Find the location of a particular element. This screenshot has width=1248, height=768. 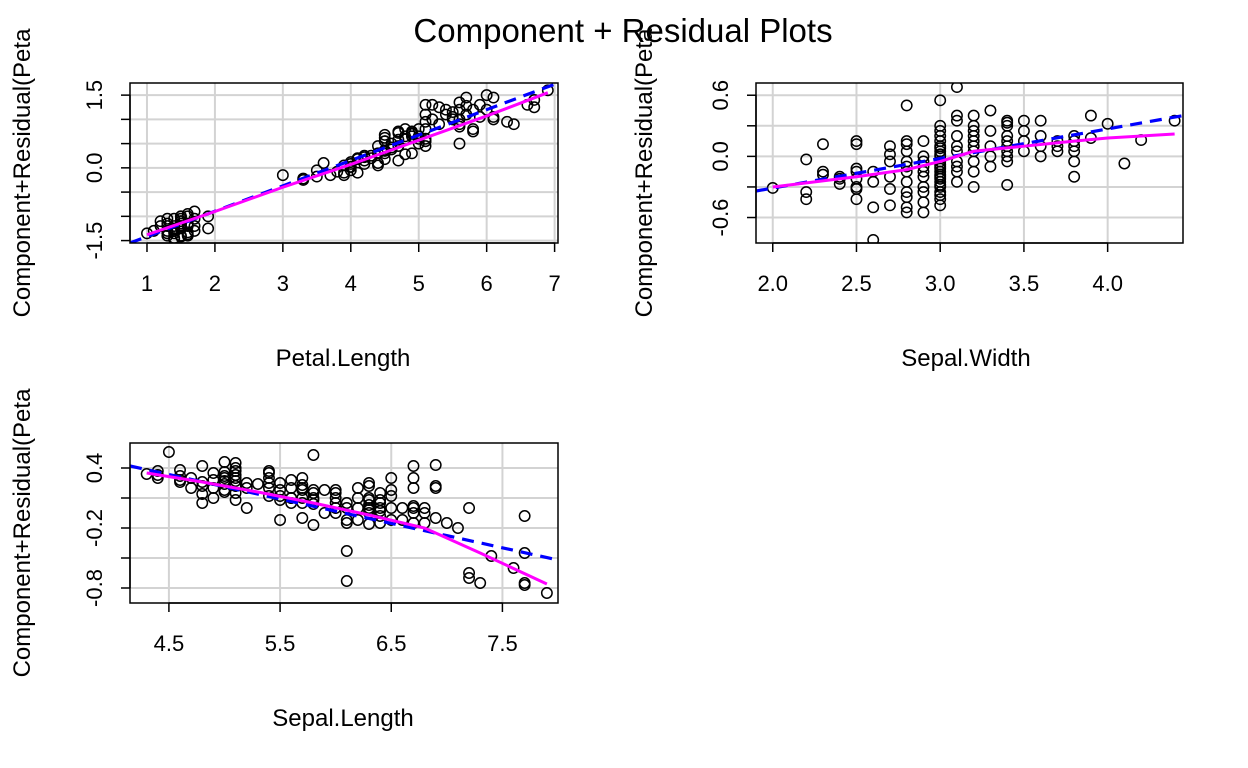

y-tick-label: 0.4 is located at coordinates (94, 468).